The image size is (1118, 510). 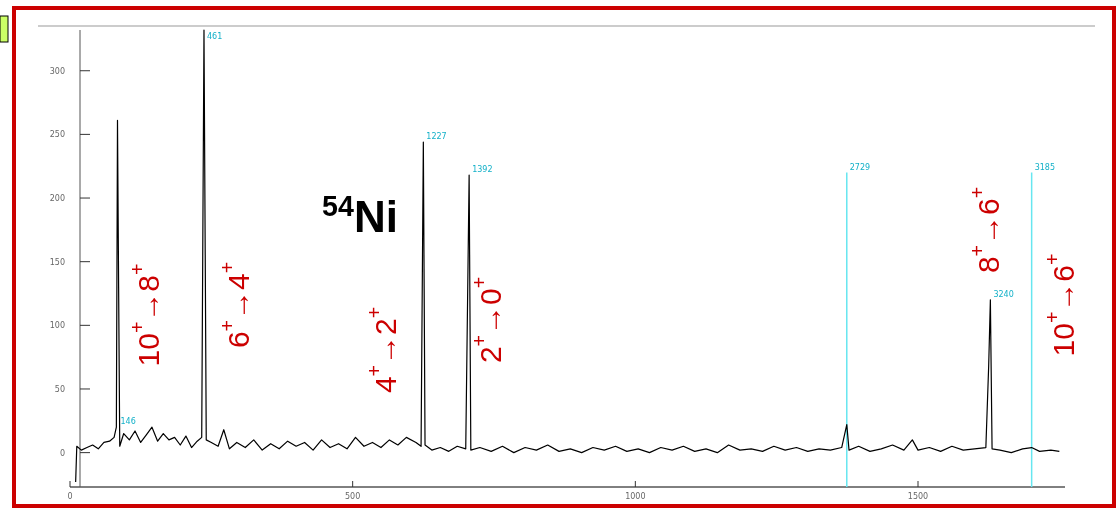 I want to click on y-tick-label: 150, so click(x=57, y=262).